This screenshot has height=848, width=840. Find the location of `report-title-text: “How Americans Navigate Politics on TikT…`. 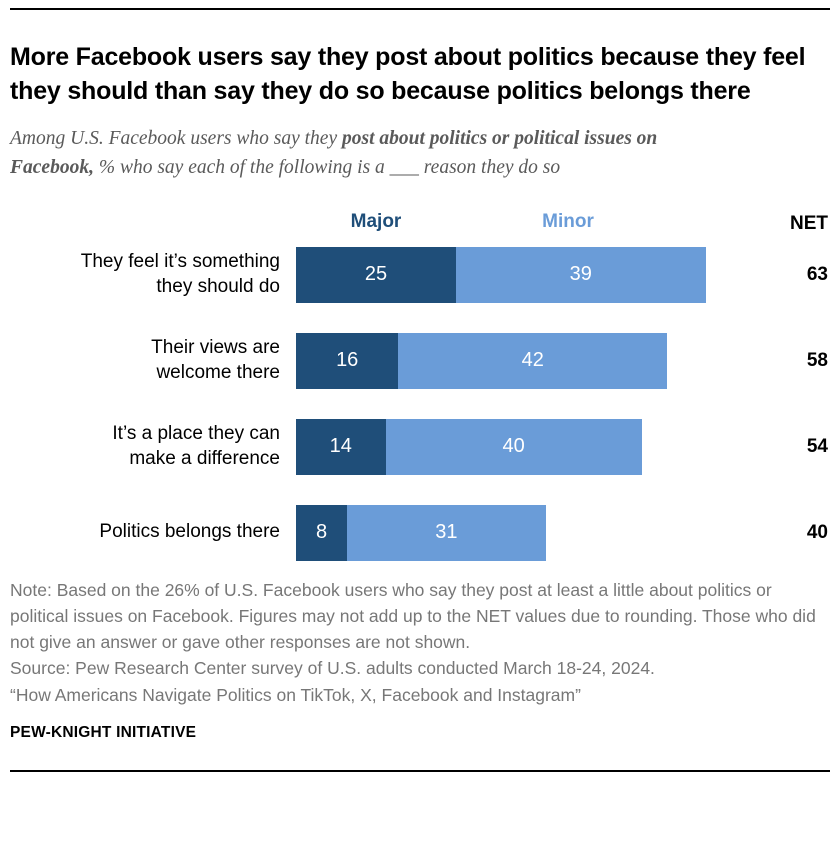

report-title-text: “How Americans Navigate Politics on TikT… is located at coordinates (295, 694).